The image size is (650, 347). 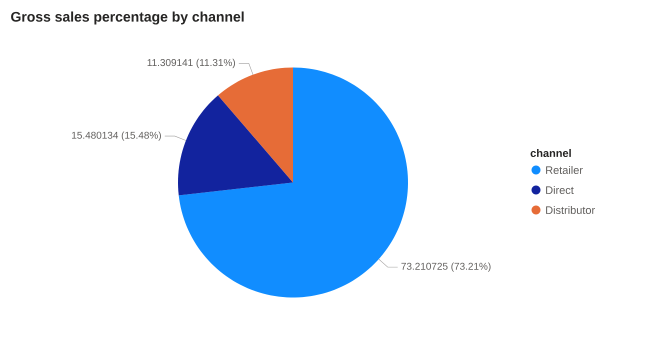 What do you see at coordinates (116, 136) in the screenshot?
I see `data-label: 15.480134 (15.48%)` at bounding box center [116, 136].